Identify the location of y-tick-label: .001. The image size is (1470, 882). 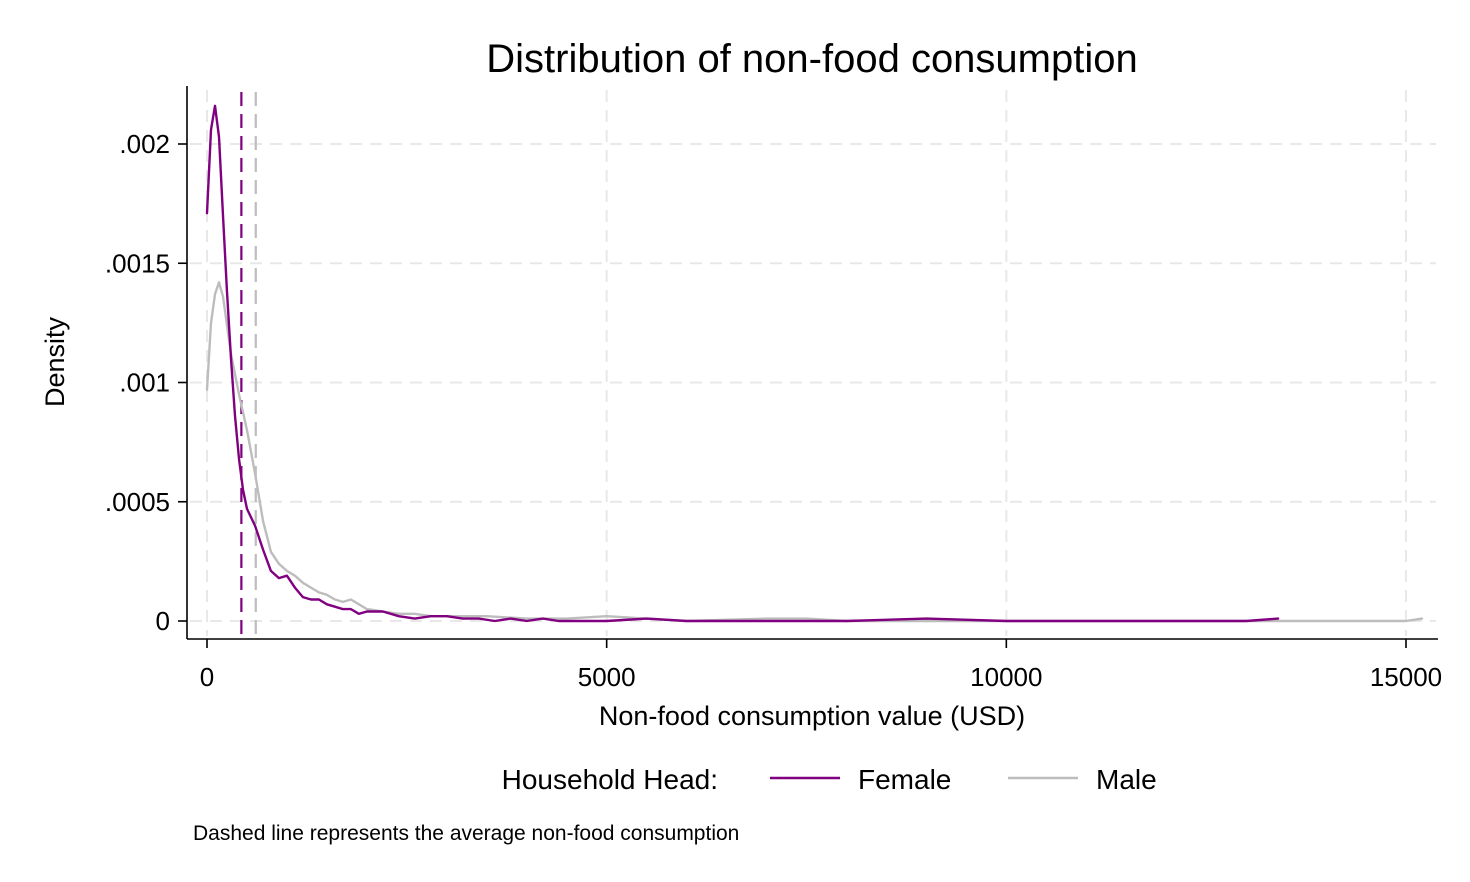
(144, 383).